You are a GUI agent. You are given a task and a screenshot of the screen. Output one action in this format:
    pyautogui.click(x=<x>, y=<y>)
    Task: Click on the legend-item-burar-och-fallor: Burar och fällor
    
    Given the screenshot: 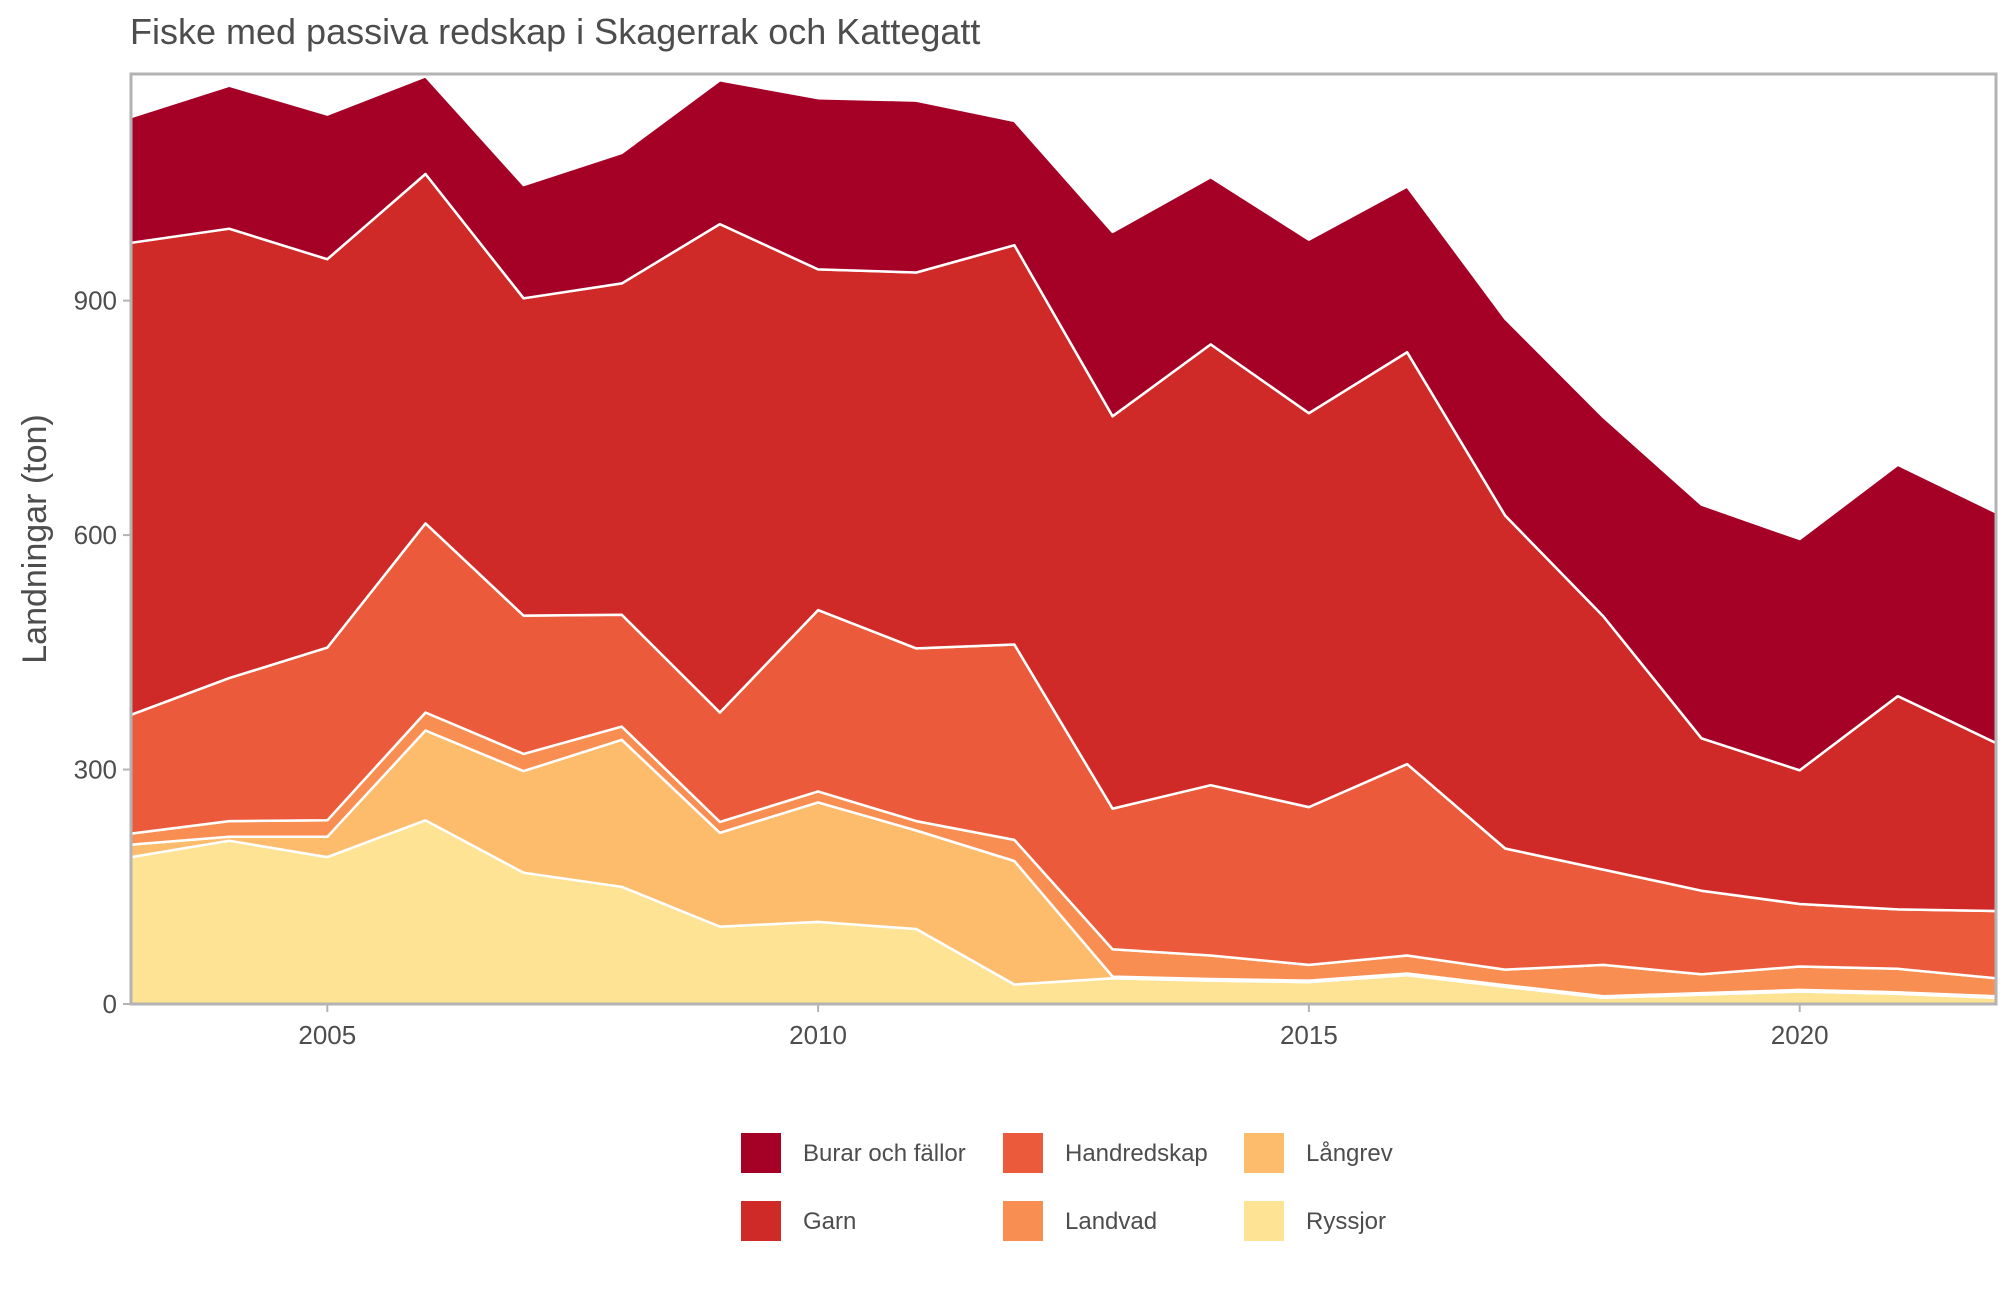 What is the action you would take?
    pyautogui.click(x=853, y=1153)
    